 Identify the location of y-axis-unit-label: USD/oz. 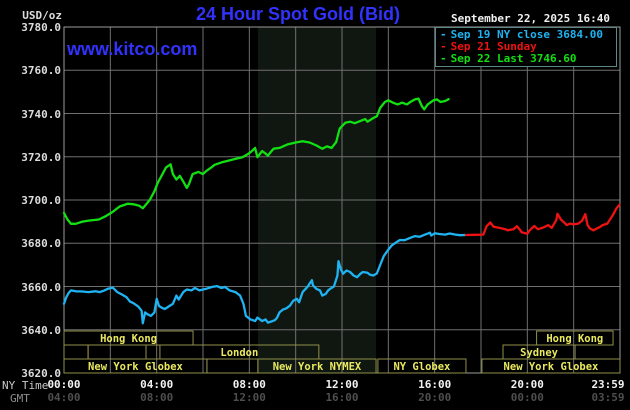
(42, 15).